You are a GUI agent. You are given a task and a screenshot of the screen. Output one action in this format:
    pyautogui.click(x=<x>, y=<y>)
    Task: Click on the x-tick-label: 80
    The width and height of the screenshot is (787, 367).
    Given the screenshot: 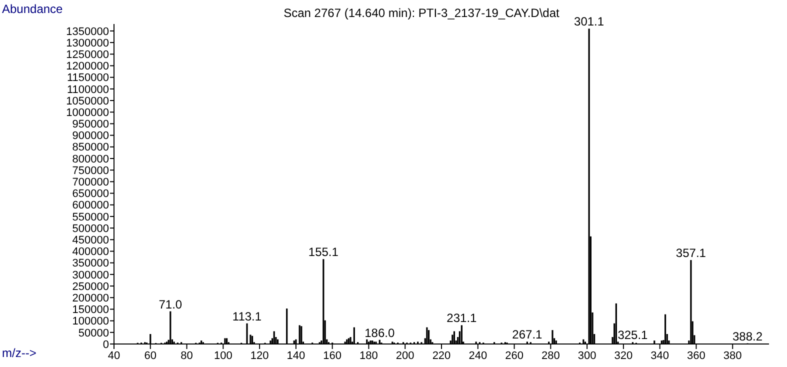 What is the action you would take?
    pyautogui.click(x=186, y=356)
    